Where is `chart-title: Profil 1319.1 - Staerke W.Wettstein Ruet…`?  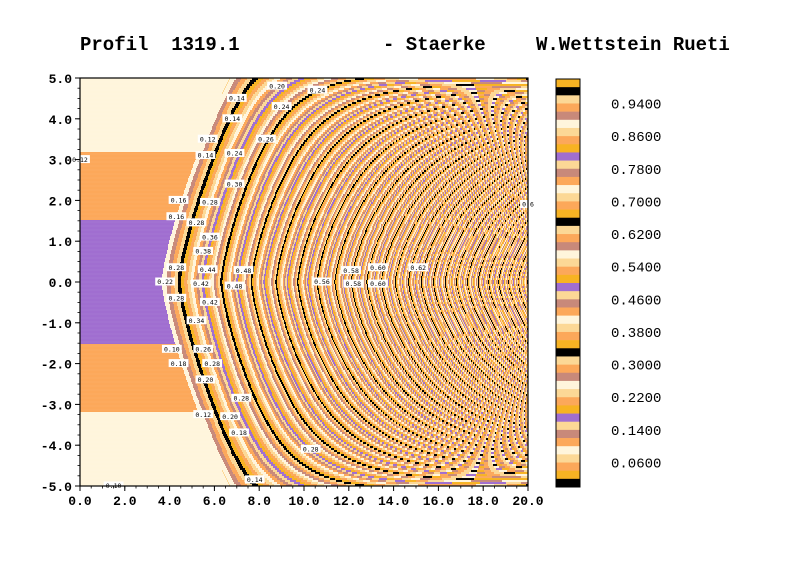 chart-title: Profil 1319.1 - Staerke W.Wettstein Ruet… is located at coordinates (404, 35).